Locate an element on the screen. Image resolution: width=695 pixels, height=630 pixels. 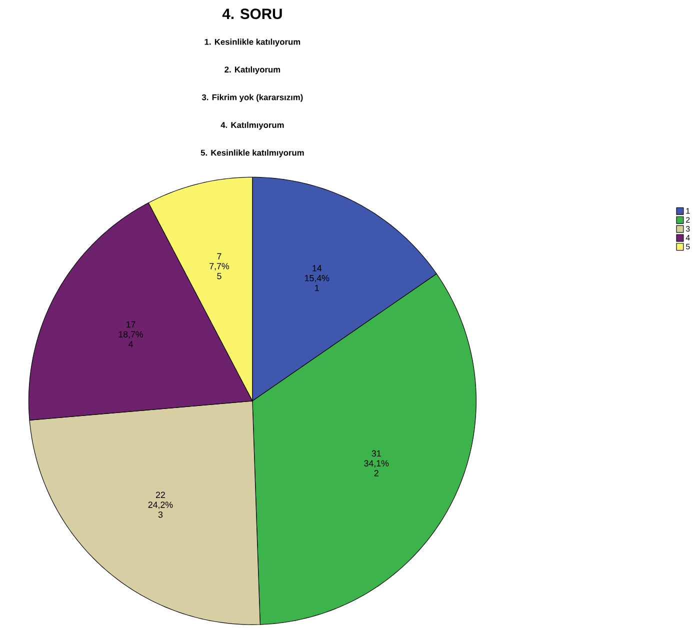
text: 24,2% is located at coordinates (160, 506).